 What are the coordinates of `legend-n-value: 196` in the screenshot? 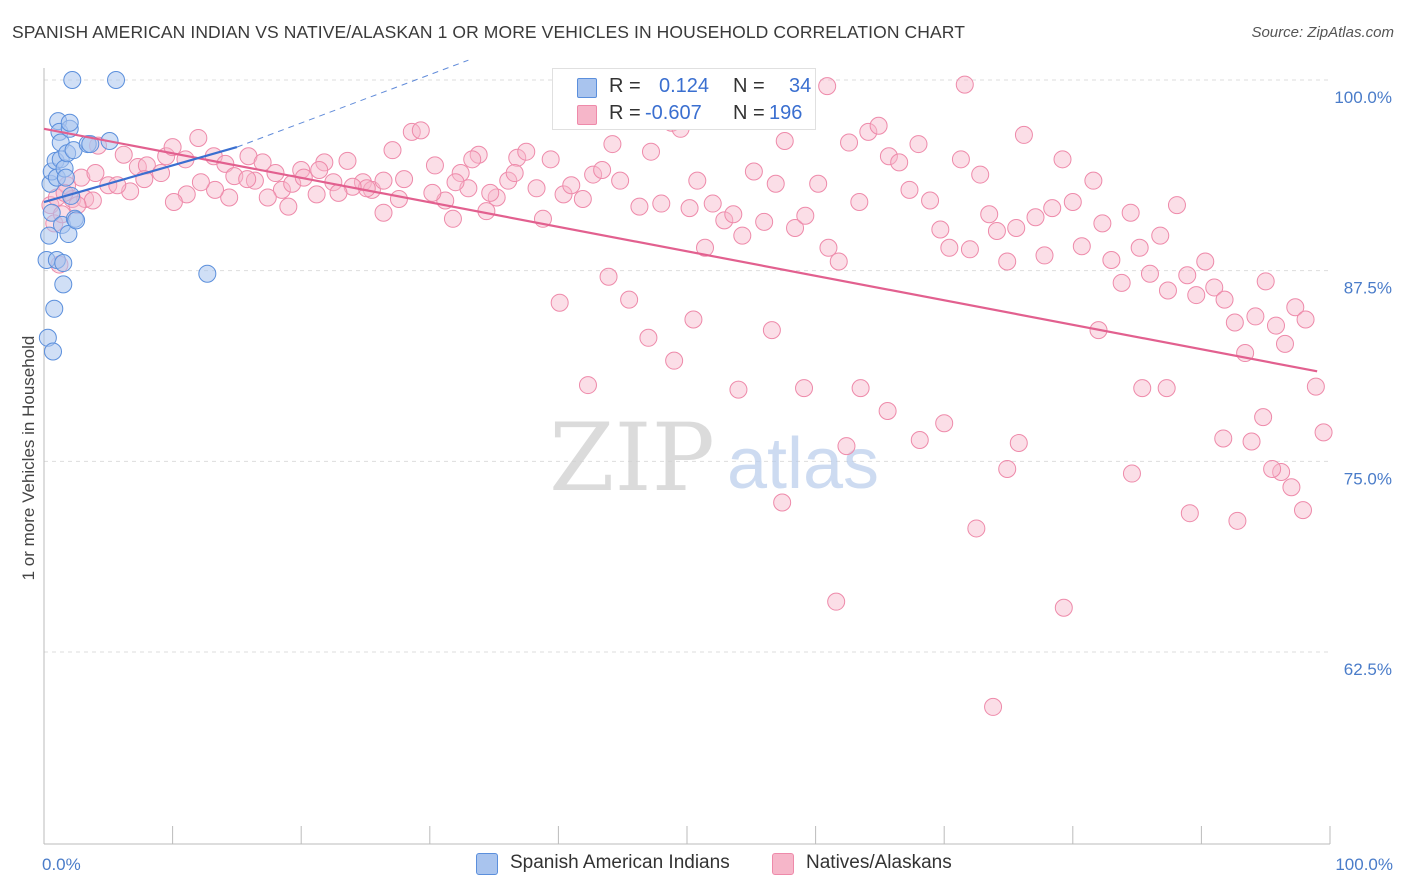 It's located at (786, 113).